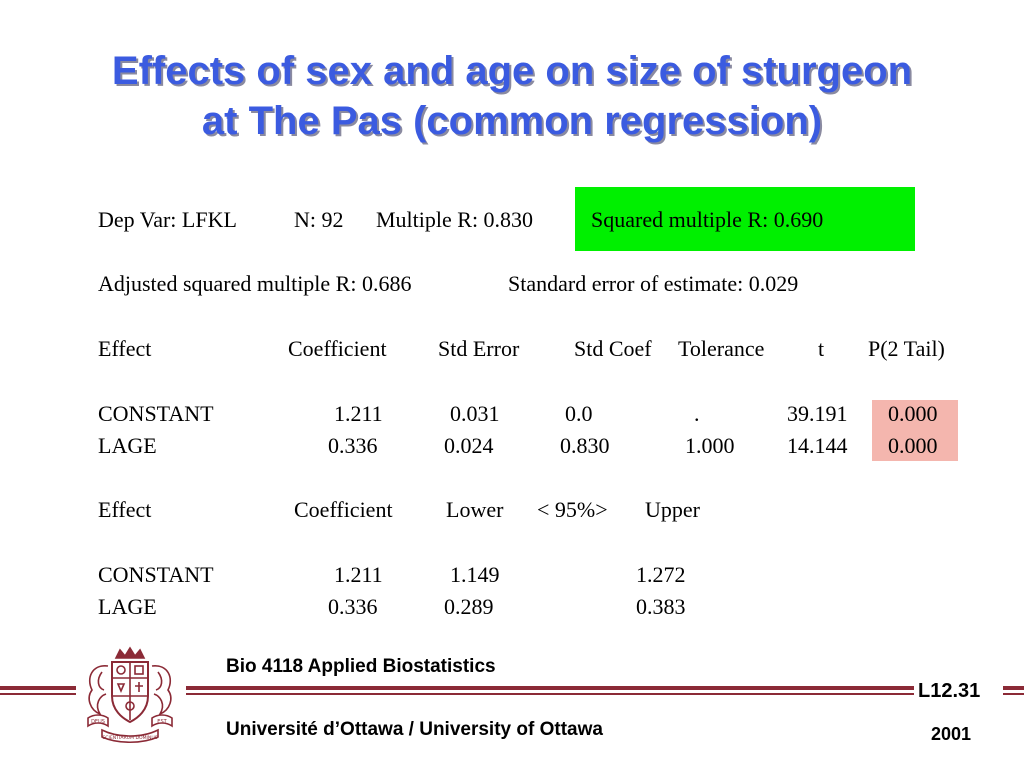 The height and width of the screenshot is (768, 1024). I want to click on year-text: 2001, so click(951, 734).